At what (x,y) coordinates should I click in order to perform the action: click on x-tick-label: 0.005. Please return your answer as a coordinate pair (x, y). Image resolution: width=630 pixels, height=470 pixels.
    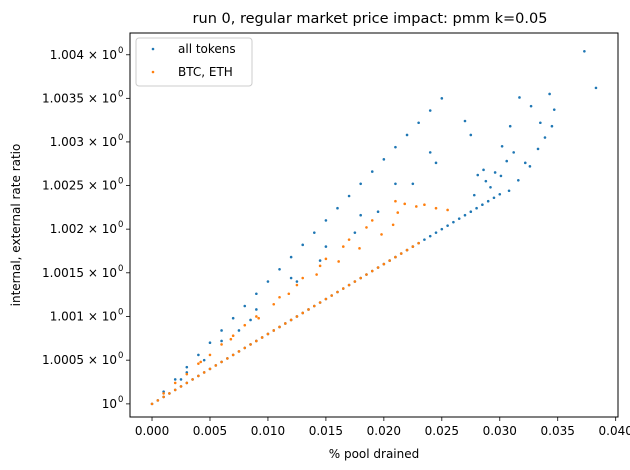
    Looking at the image, I should click on (210, 431).